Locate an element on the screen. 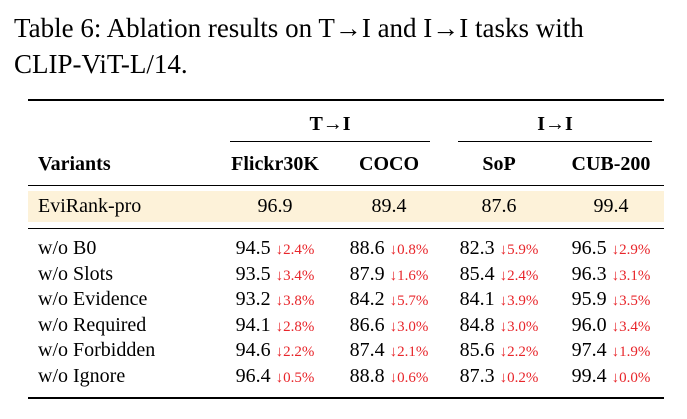 The width and height of the screenshot is (687, 419). cell-value: 94.5 is located at coordinates (253, 248).